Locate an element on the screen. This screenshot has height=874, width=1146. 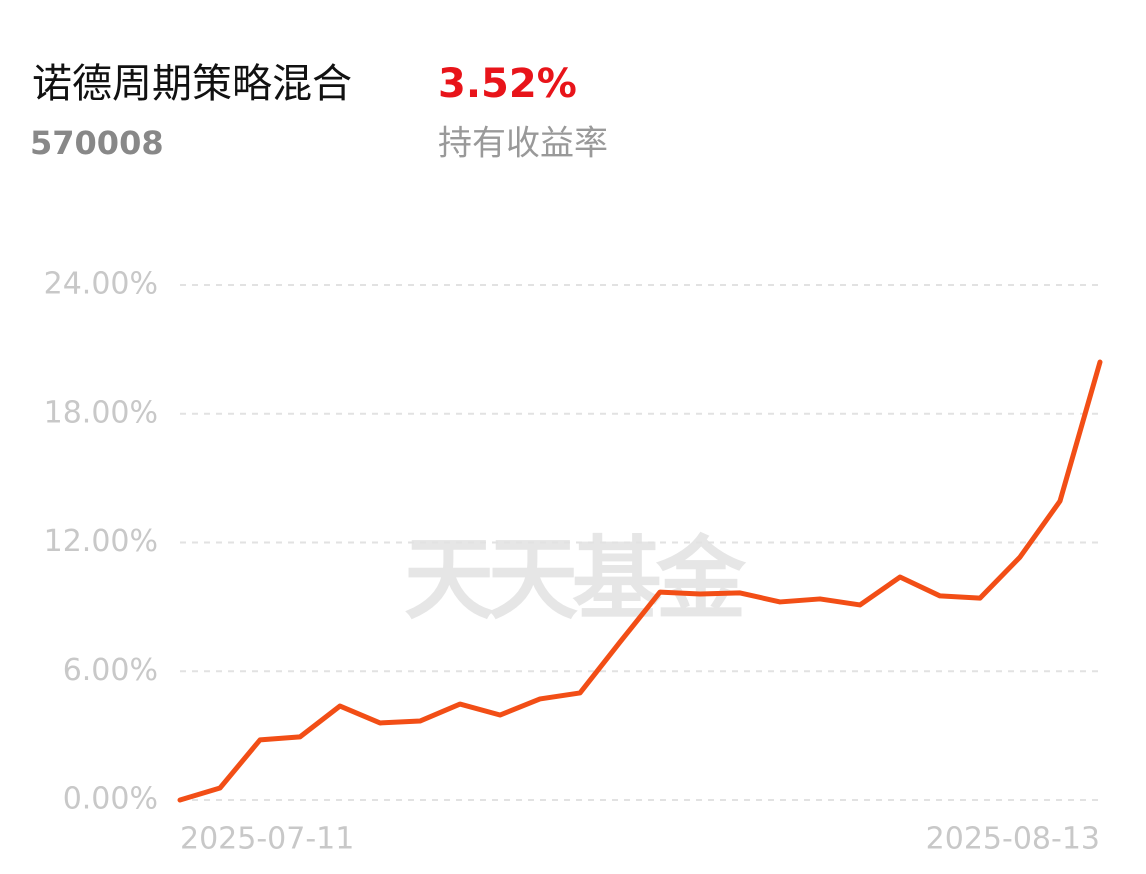
y-tick-label: 24.00% is located at coordinates (101, 284).